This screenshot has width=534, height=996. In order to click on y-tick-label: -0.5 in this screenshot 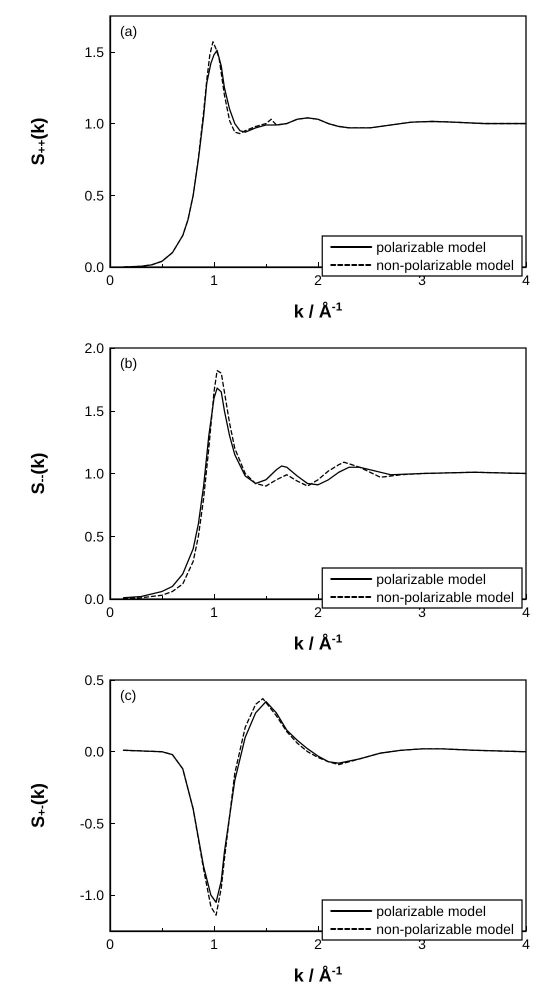, I will do `click(92, 823)`.